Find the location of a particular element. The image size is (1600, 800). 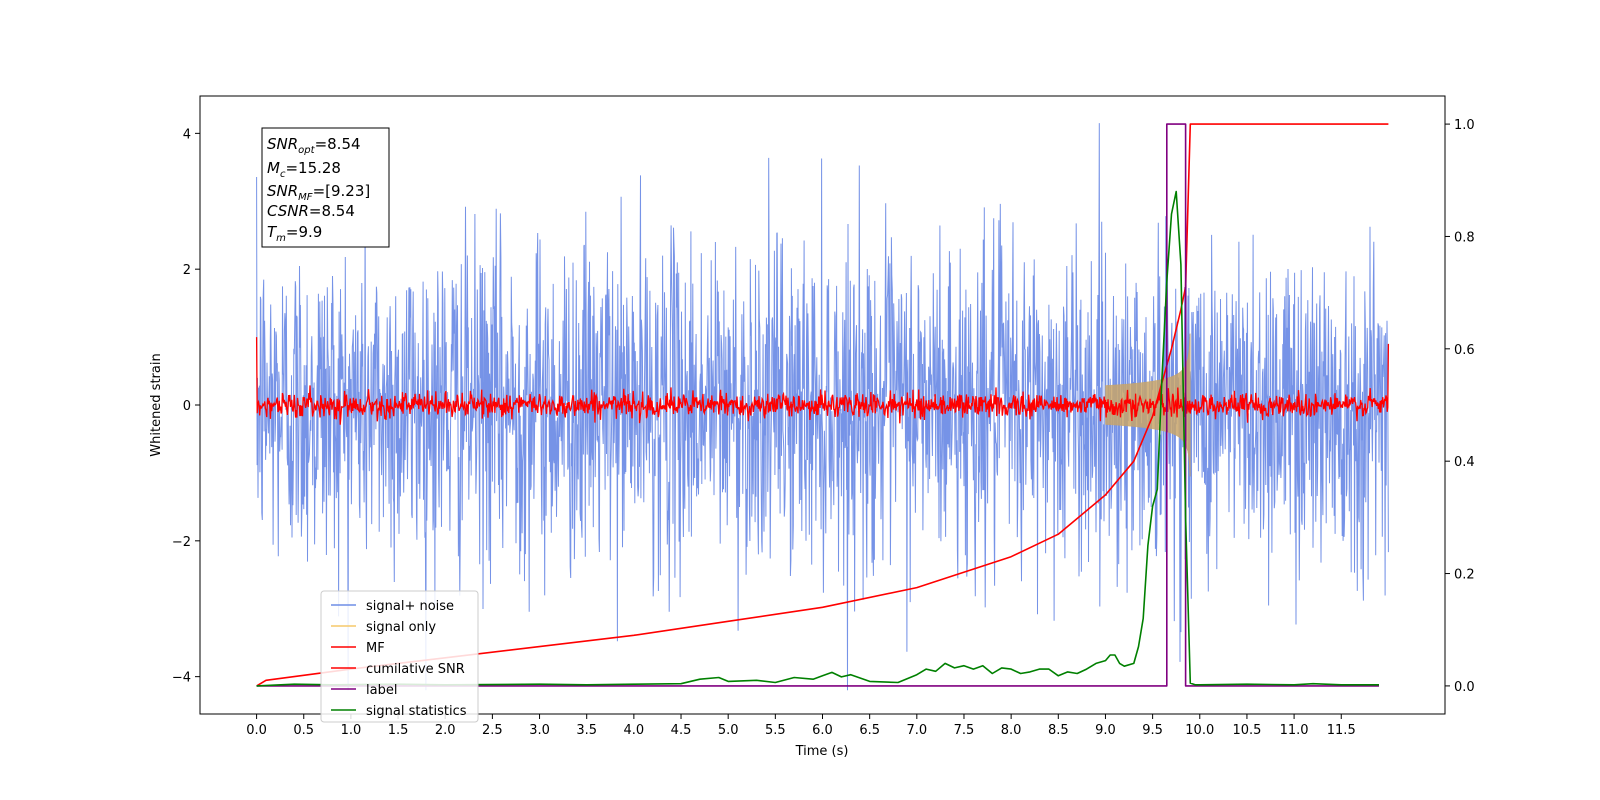

x-tick-label: 1.0 is located at coordinates (351, 730).